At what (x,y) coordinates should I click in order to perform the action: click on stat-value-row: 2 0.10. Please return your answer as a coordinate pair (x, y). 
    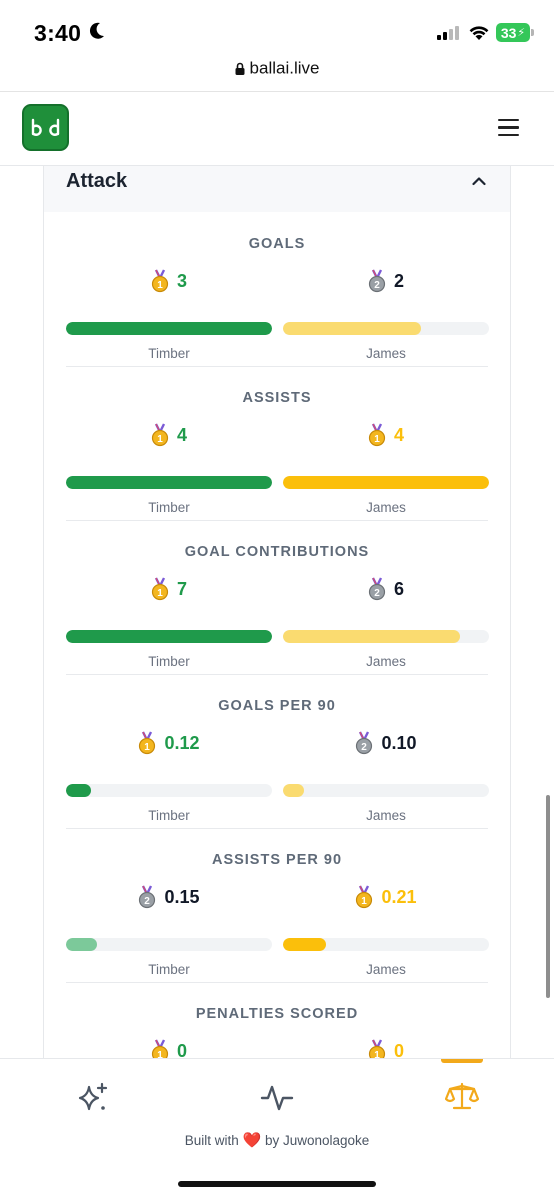
    Looking at the image, I should click on (386, 743).